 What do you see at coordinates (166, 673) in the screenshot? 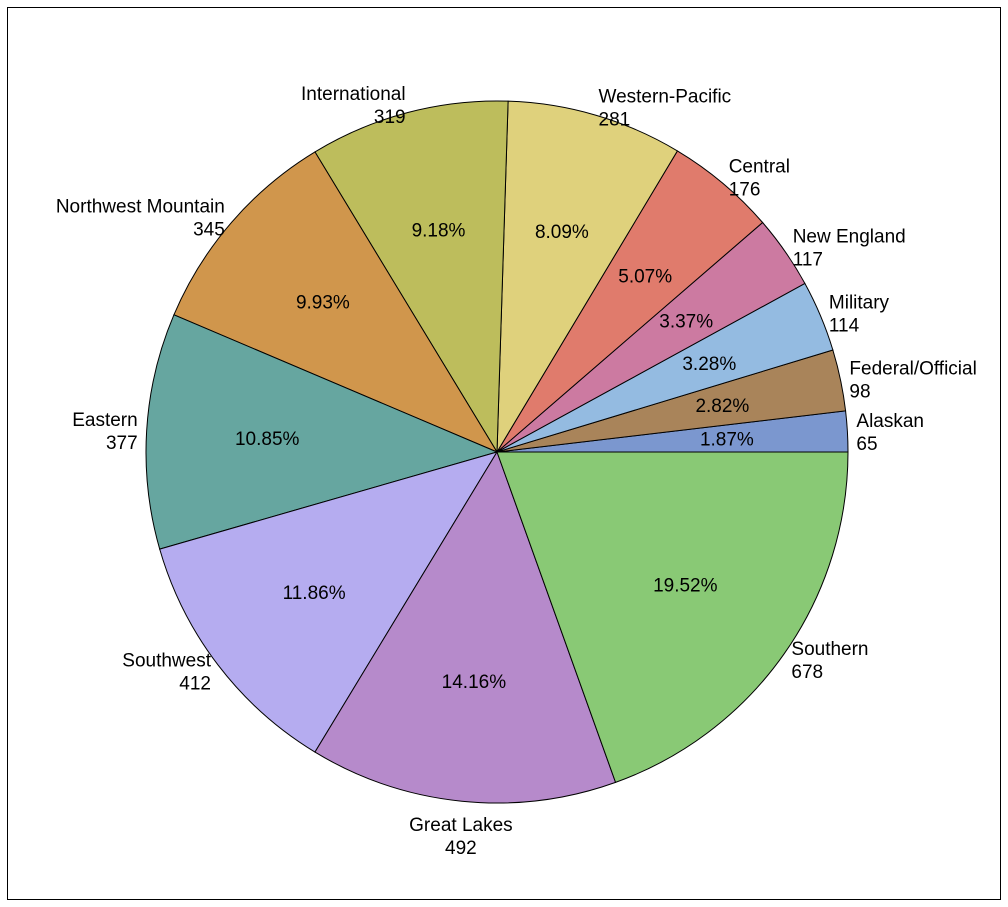
I see `category-label-southwest: Southwest 412` at bounding box center [166, 673].